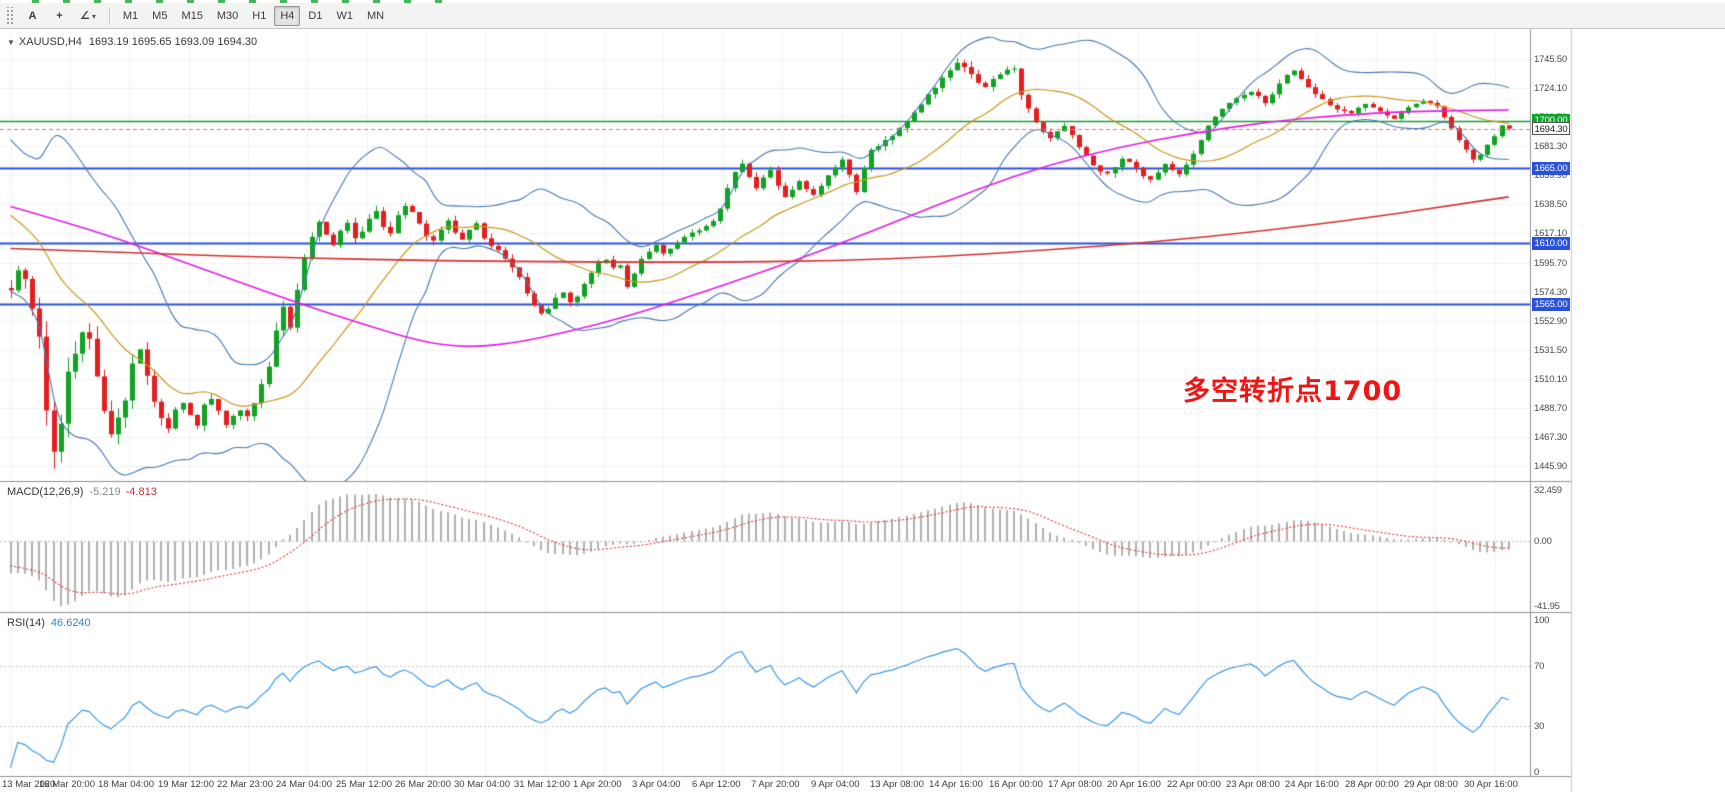 Image resolution: width=1725 pixels, height=792 pixels. What do you see at coordinates (375, 16) in the screenshot?
I see `timeframe-MN: MN` at bounding box center [375, 16].